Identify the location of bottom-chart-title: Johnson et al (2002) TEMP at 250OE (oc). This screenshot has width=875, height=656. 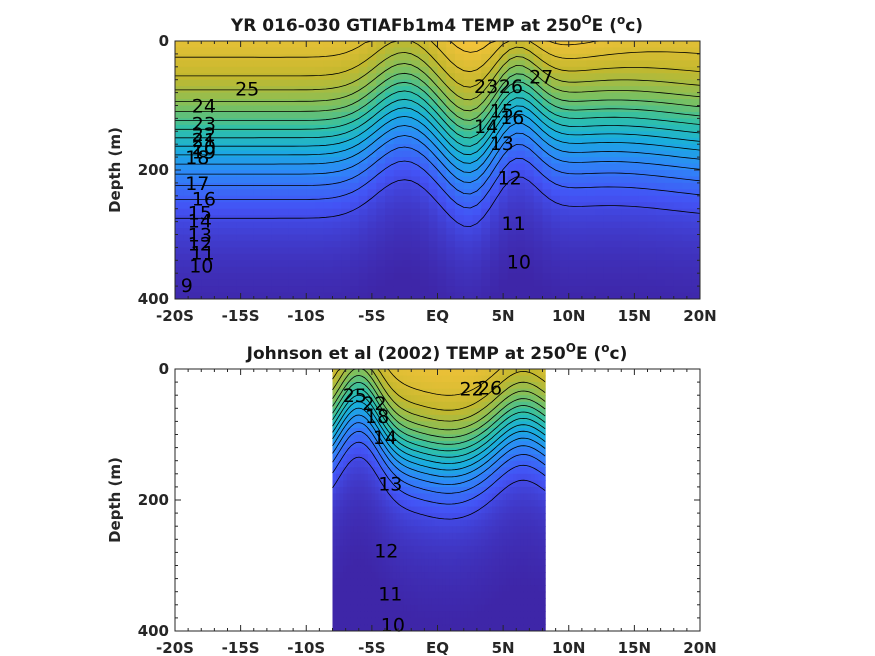
(437, 352).